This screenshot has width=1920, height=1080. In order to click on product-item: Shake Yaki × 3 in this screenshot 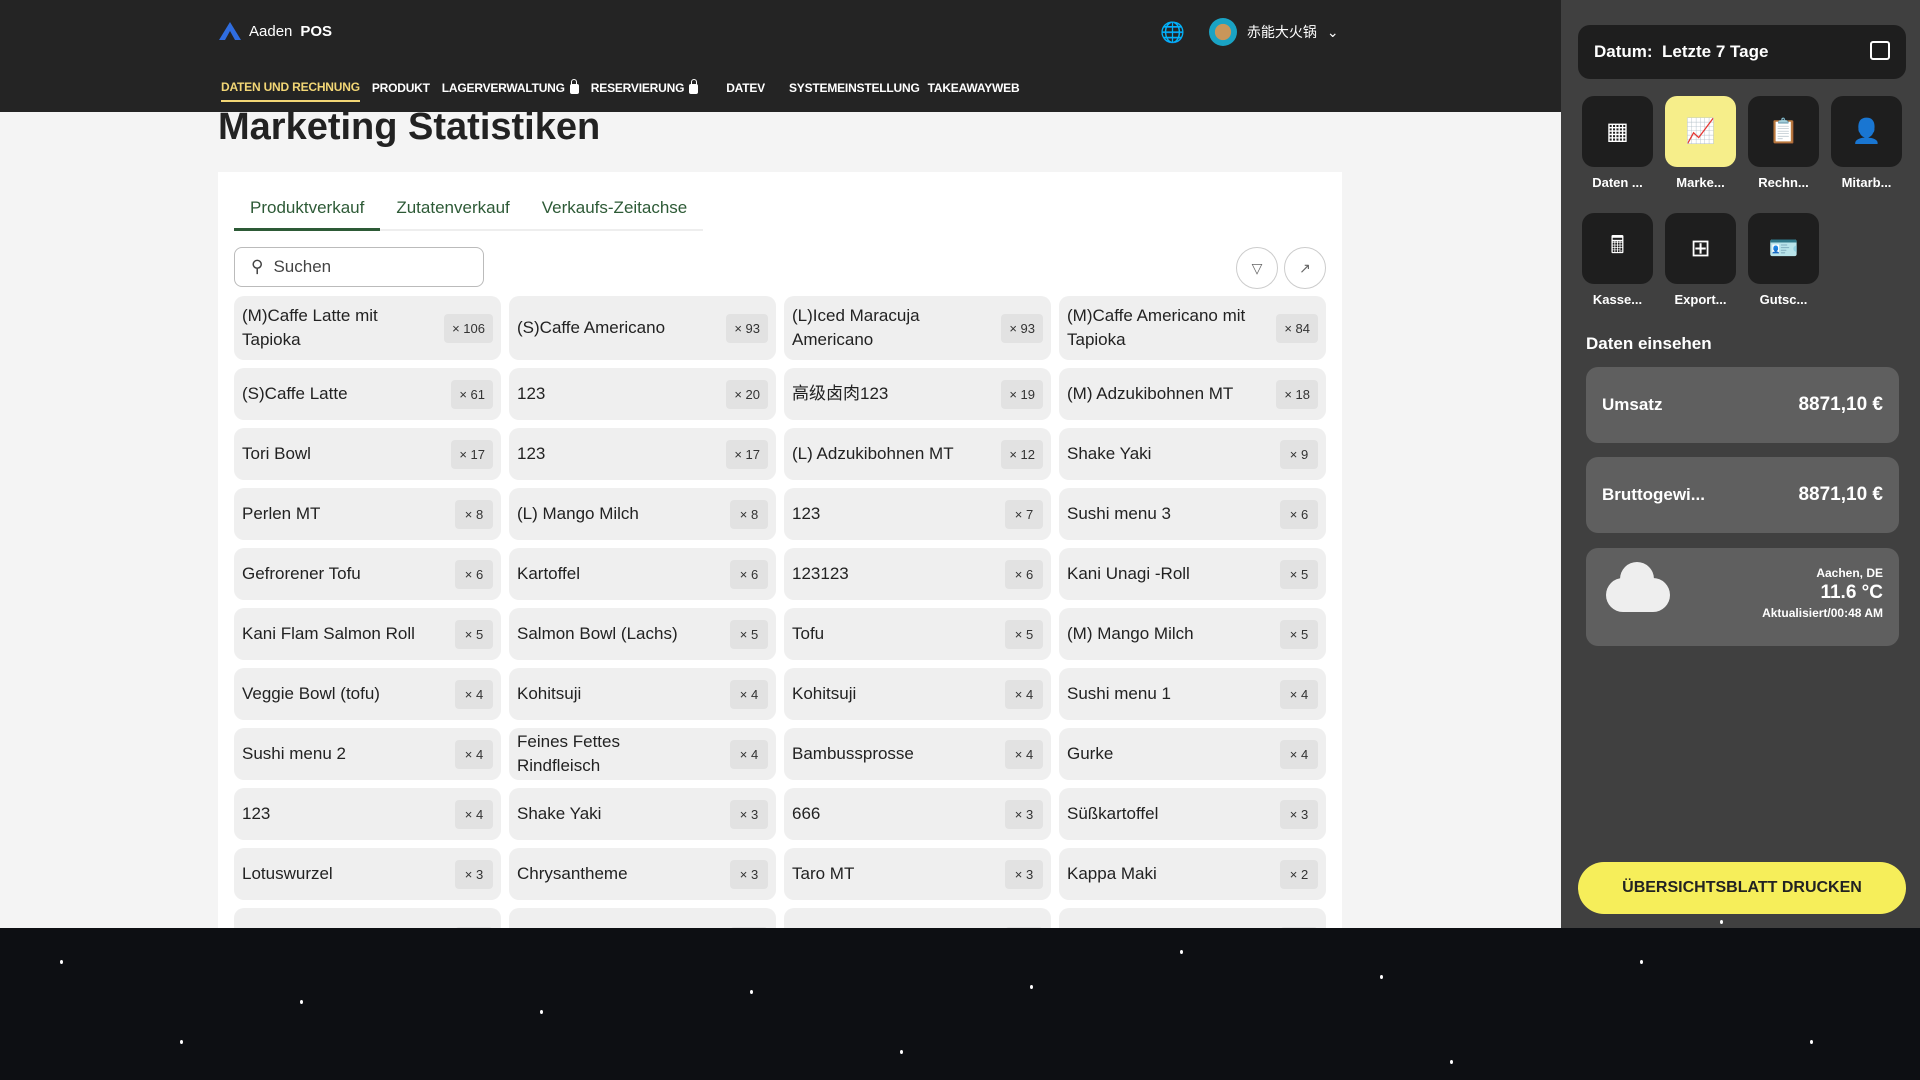, I will do `click(642, 814)`.